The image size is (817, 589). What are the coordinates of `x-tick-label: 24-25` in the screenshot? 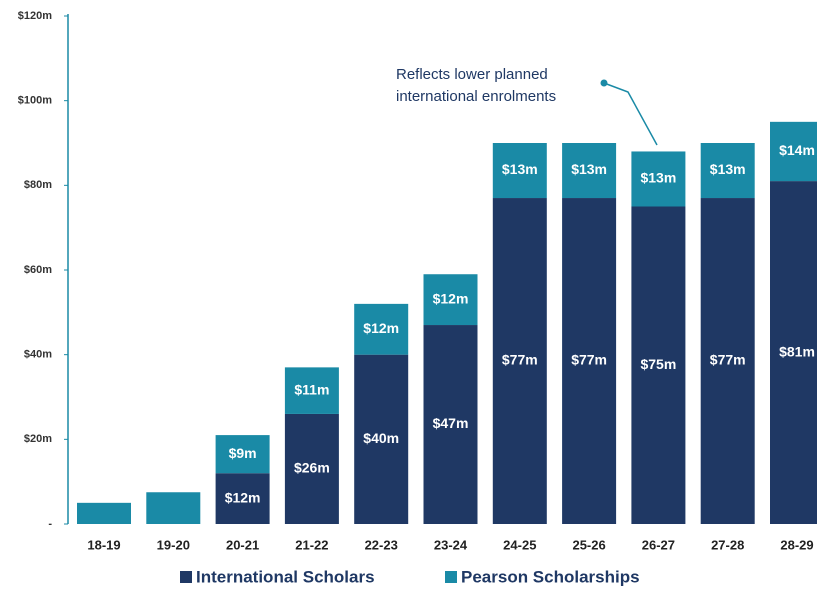 It's located at (519, 544).